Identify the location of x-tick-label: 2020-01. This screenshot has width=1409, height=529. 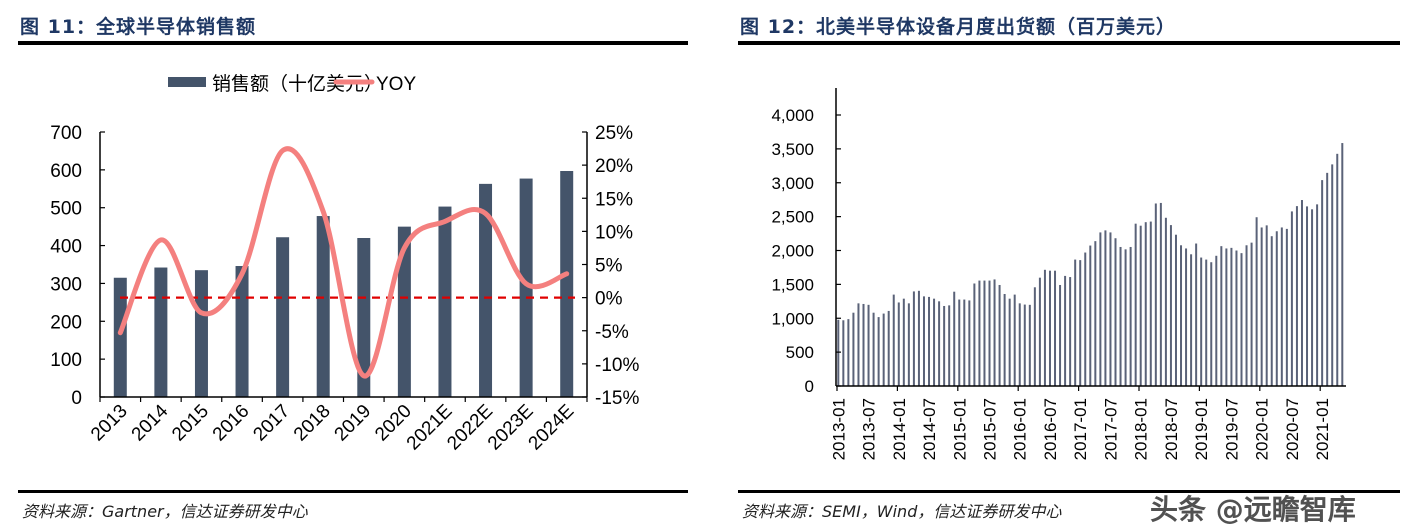
(1262, 429).